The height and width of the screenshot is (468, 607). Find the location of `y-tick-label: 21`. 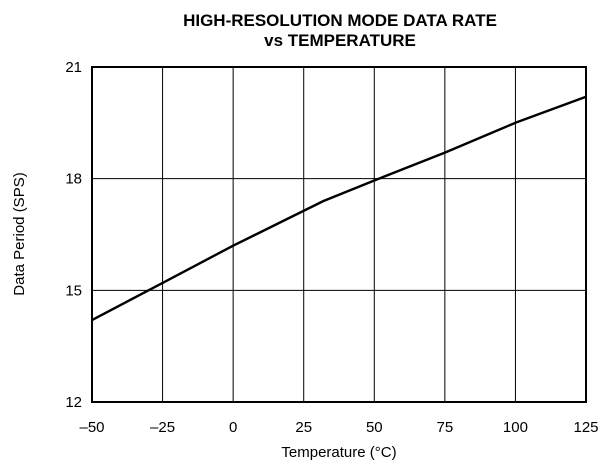

y-tick-label: 21 is located at coordinates (73, 67).